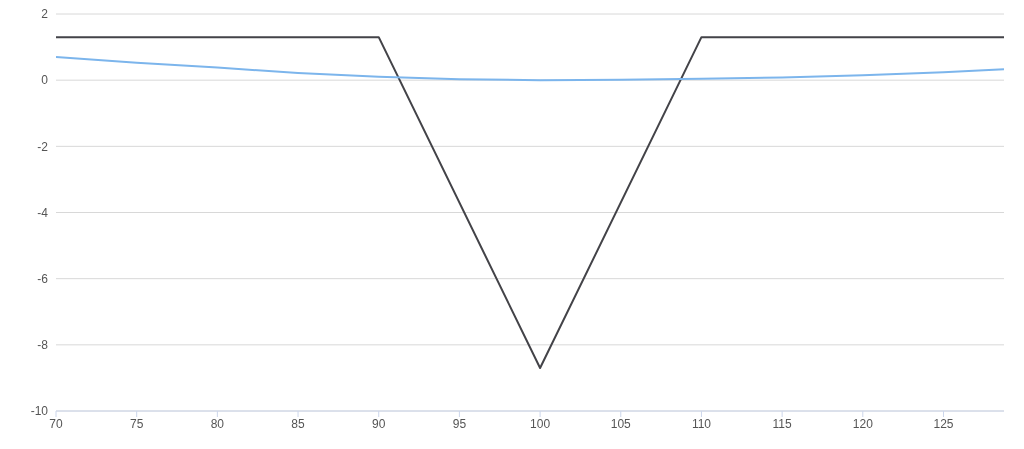  What do you see at coordinates (43, 278) in the screenshot?
I see `y-tick-label: -6` at bounding box center [43, 278].